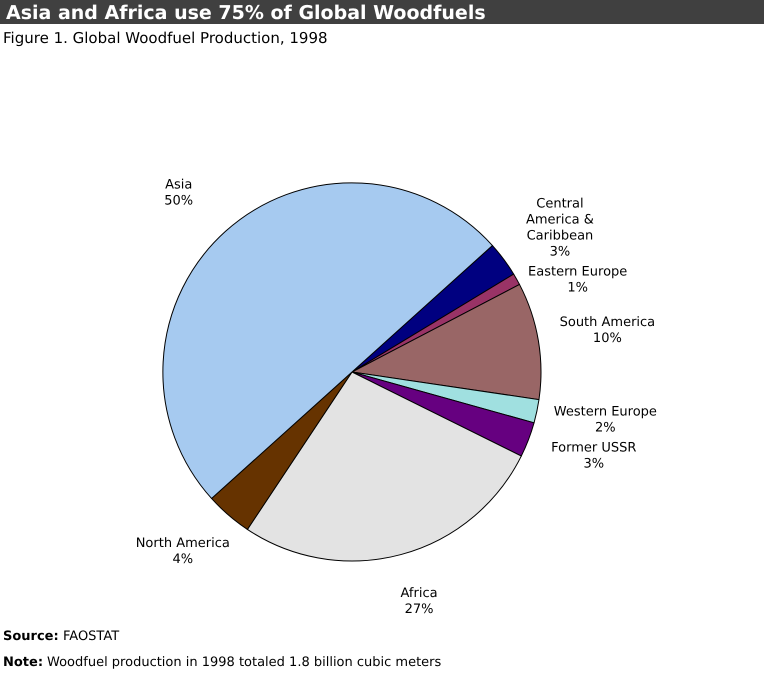 The image size is (764, 675). I want to click on slice-label: Asia, so click(178, 184).